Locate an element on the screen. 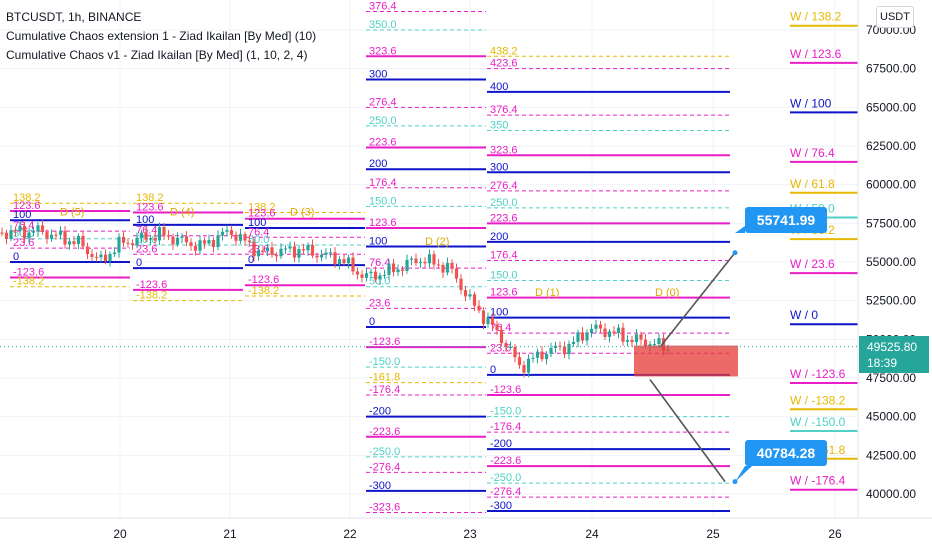 The image size is (932, 550). weekly-level-label: W / 138.2 is located at coordinates (816, 17).